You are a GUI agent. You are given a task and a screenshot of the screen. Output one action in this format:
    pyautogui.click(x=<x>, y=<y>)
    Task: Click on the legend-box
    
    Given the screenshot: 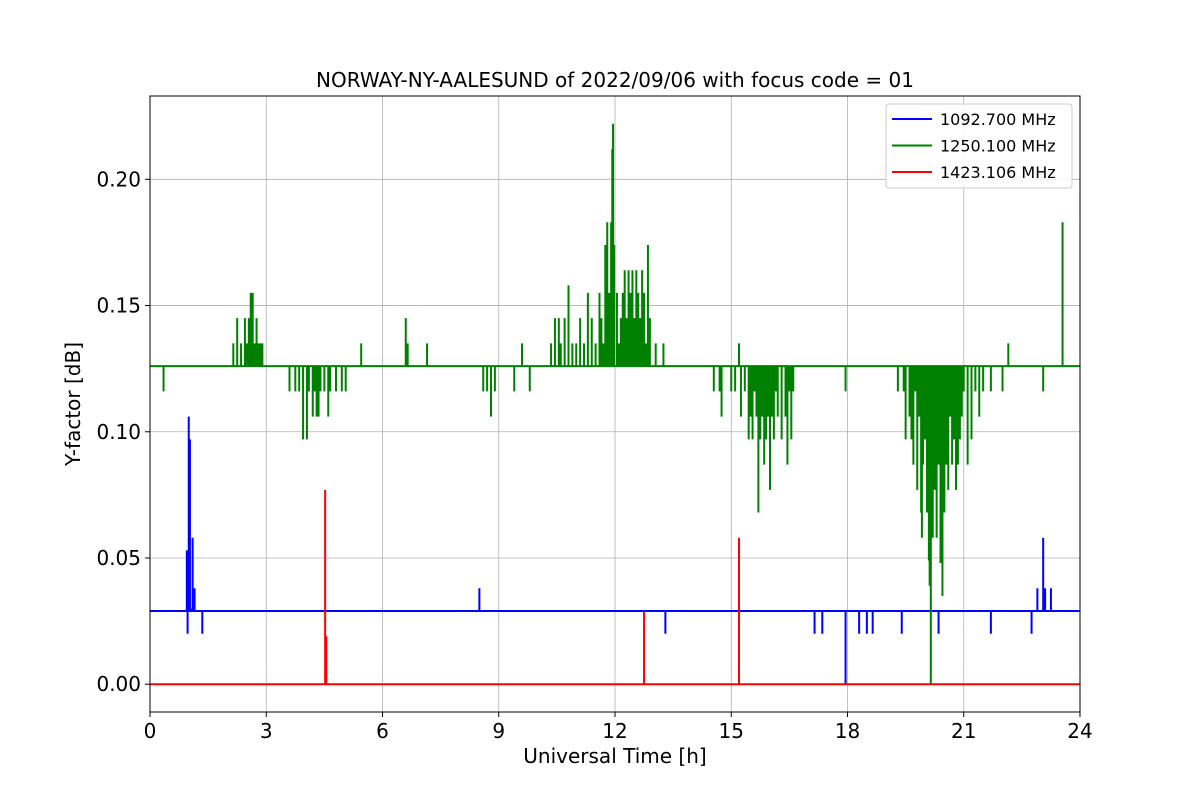 What is the action you would take?
    pyautogui.click(x=979, y=146)
    